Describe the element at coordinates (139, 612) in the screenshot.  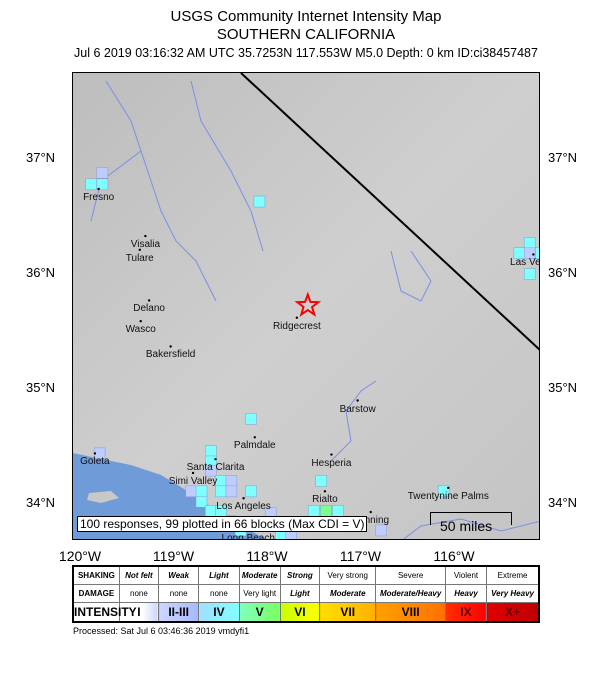
I see `legend-cell: I` at that location.